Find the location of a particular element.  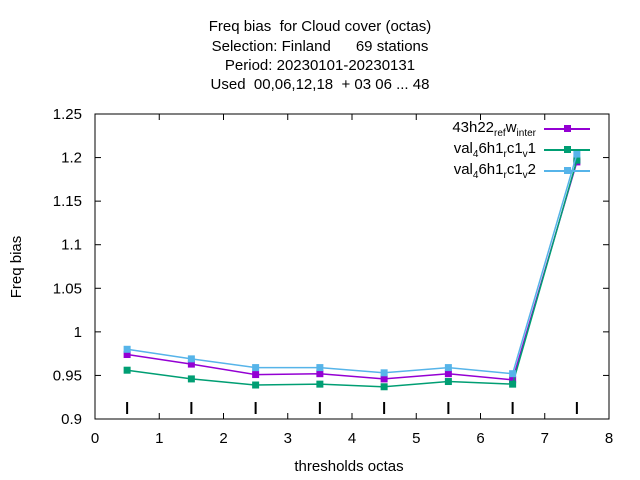

legend-item-1: 43h22refw​inter is located at coordinates (521, 128).